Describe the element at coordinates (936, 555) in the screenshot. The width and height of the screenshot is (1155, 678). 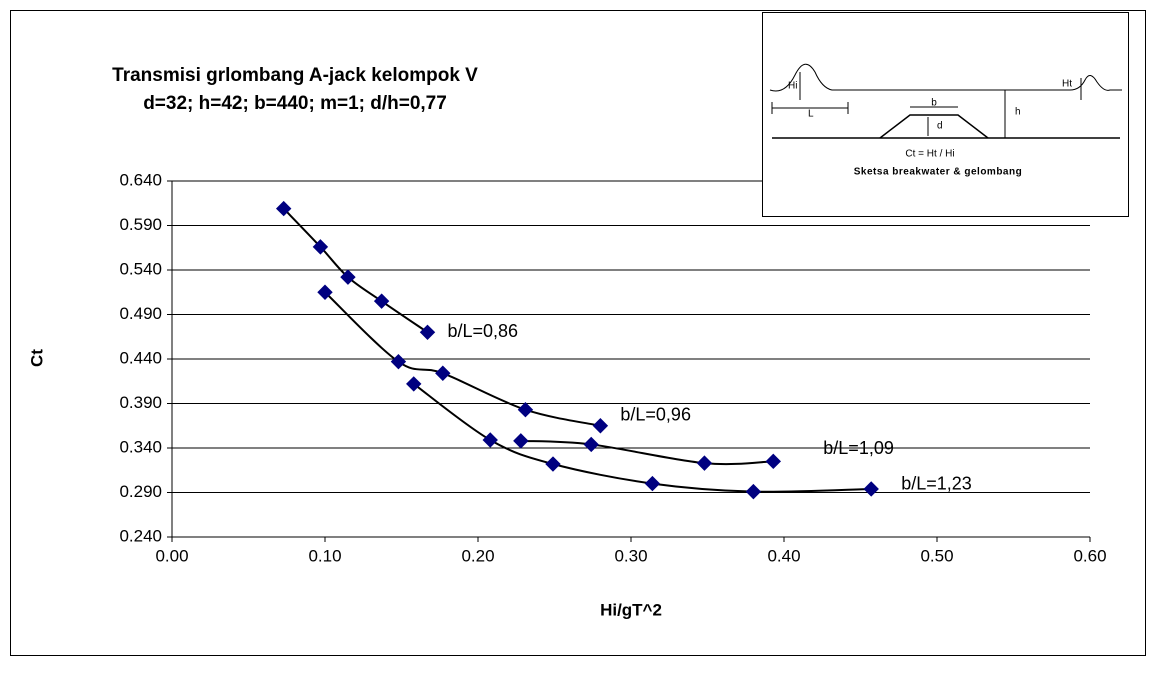
I see `x-tick-label: 0.50` at that location.